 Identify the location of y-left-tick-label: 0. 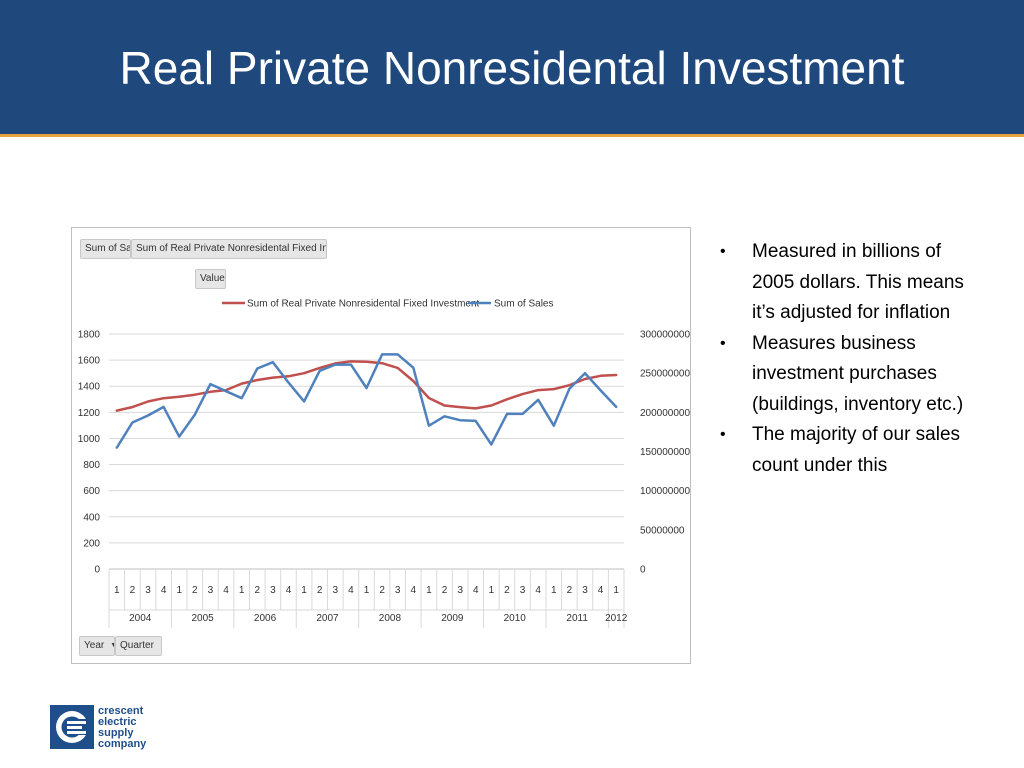
(97, 570).